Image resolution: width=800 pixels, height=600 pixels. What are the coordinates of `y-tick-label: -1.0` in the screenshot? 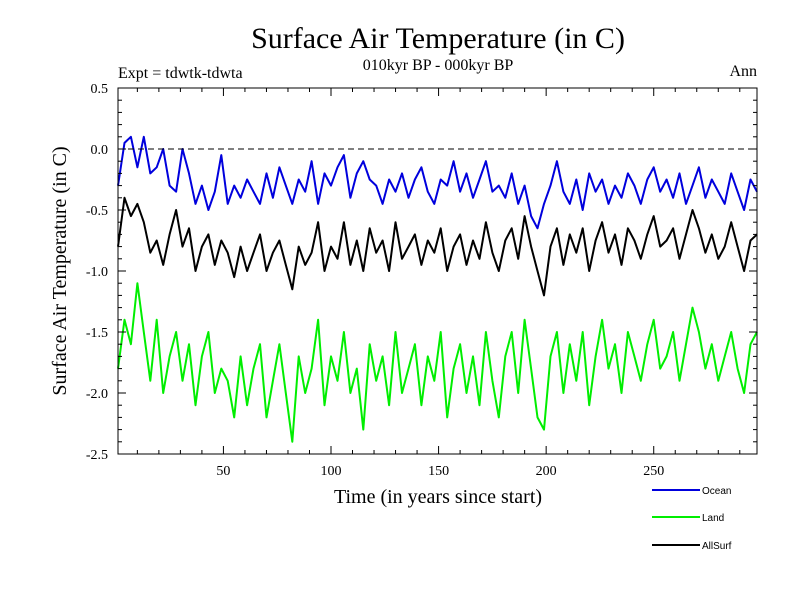 It's located at (97, 272).